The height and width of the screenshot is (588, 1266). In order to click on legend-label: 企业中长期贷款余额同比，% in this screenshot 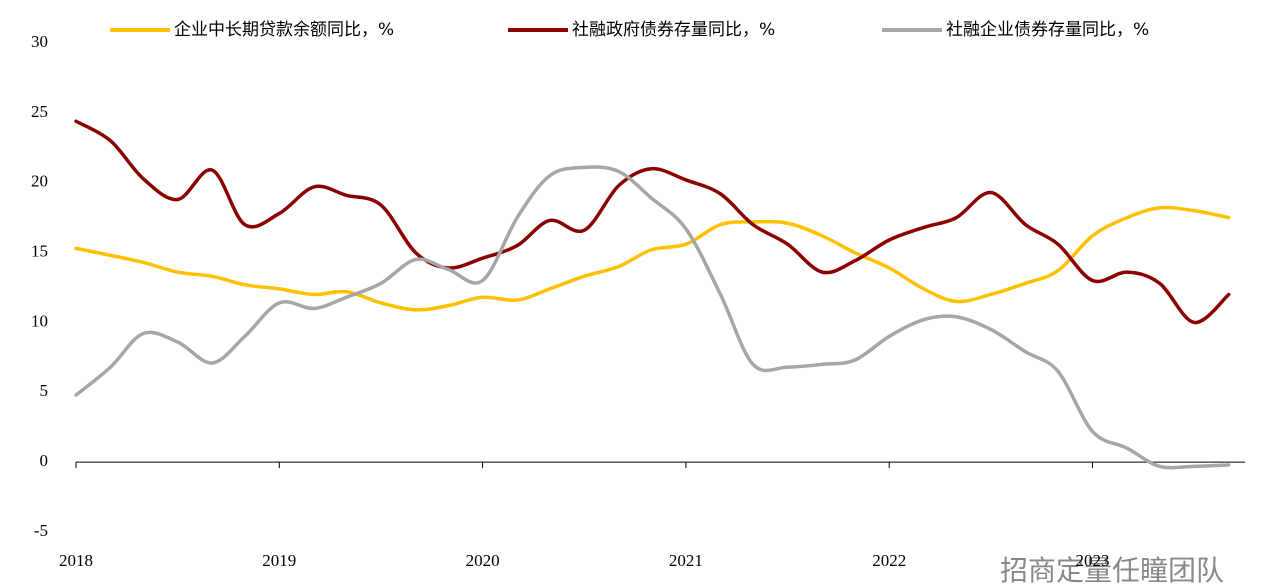, I will do `click(284, 30)`.